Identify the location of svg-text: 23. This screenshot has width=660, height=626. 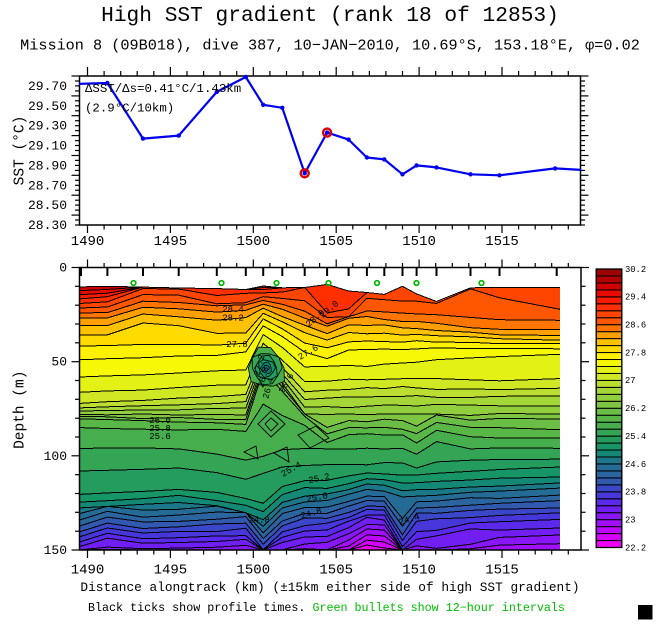
(630, 520).